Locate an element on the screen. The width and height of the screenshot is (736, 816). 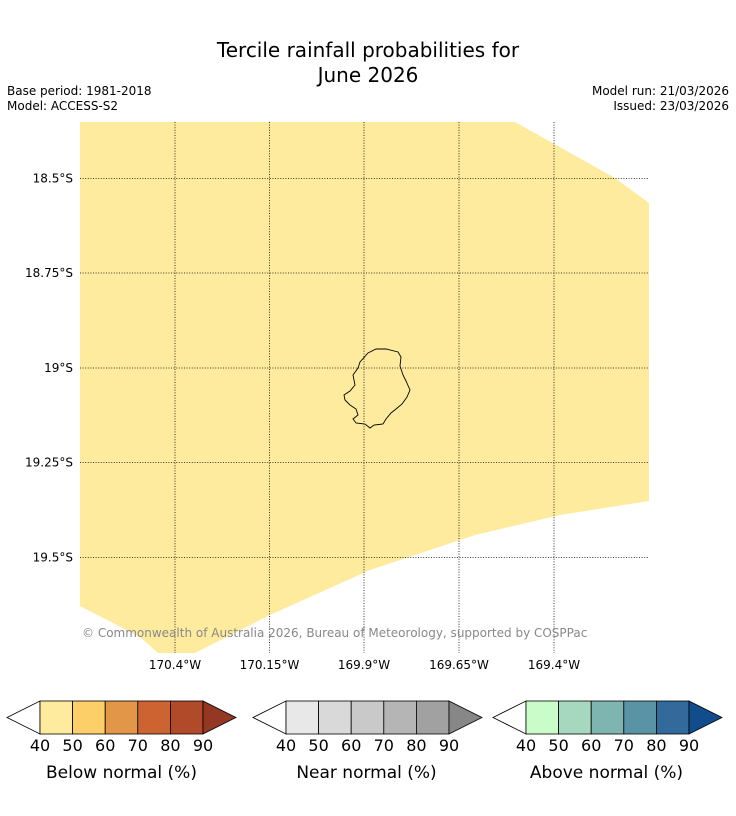
meta-left: Base period: 1981-2018 Model: ACCESS-S2 is located at coordinates (79, 99).